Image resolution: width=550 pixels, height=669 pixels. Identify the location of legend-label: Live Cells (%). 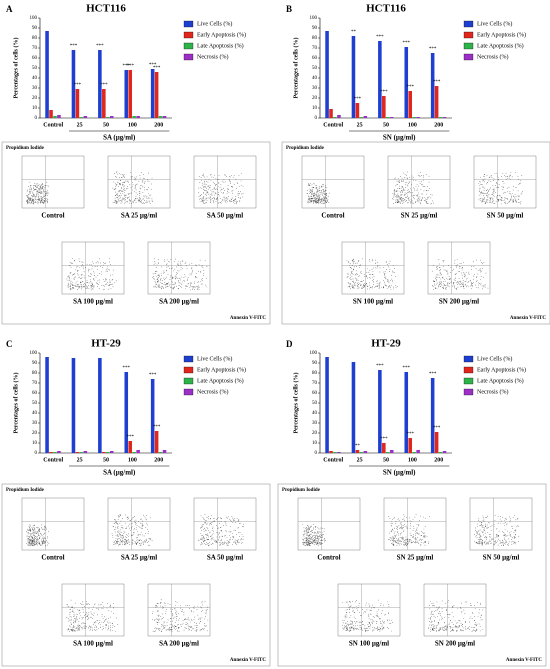
(214, 358).